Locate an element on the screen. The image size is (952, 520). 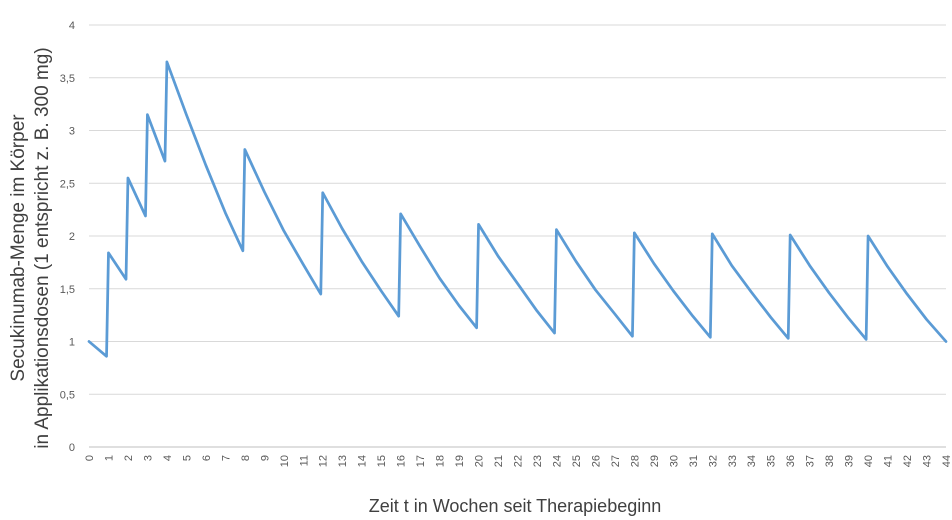
x-tick-label: 5 is located at coordinates (187, 458).